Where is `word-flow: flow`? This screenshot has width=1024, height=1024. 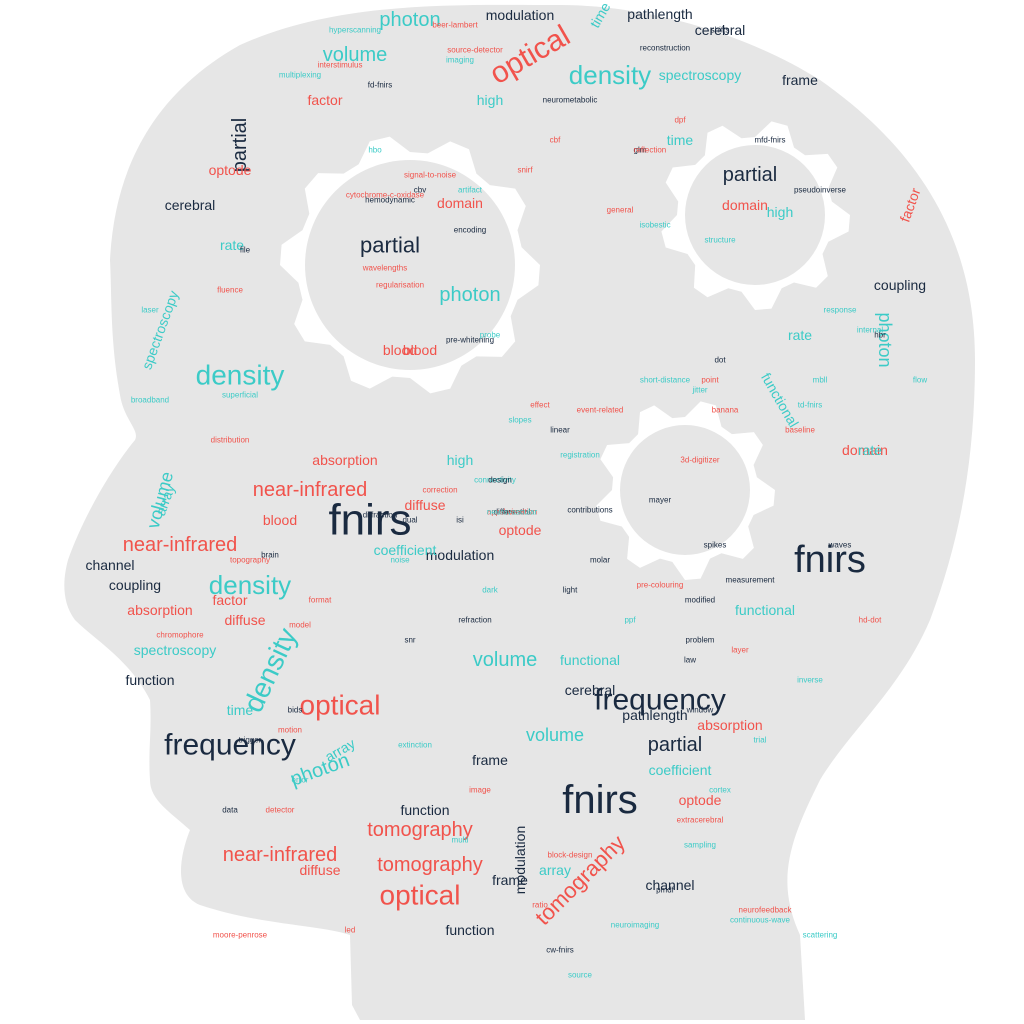 word-flow: flow is located at coordinates (920, 380).